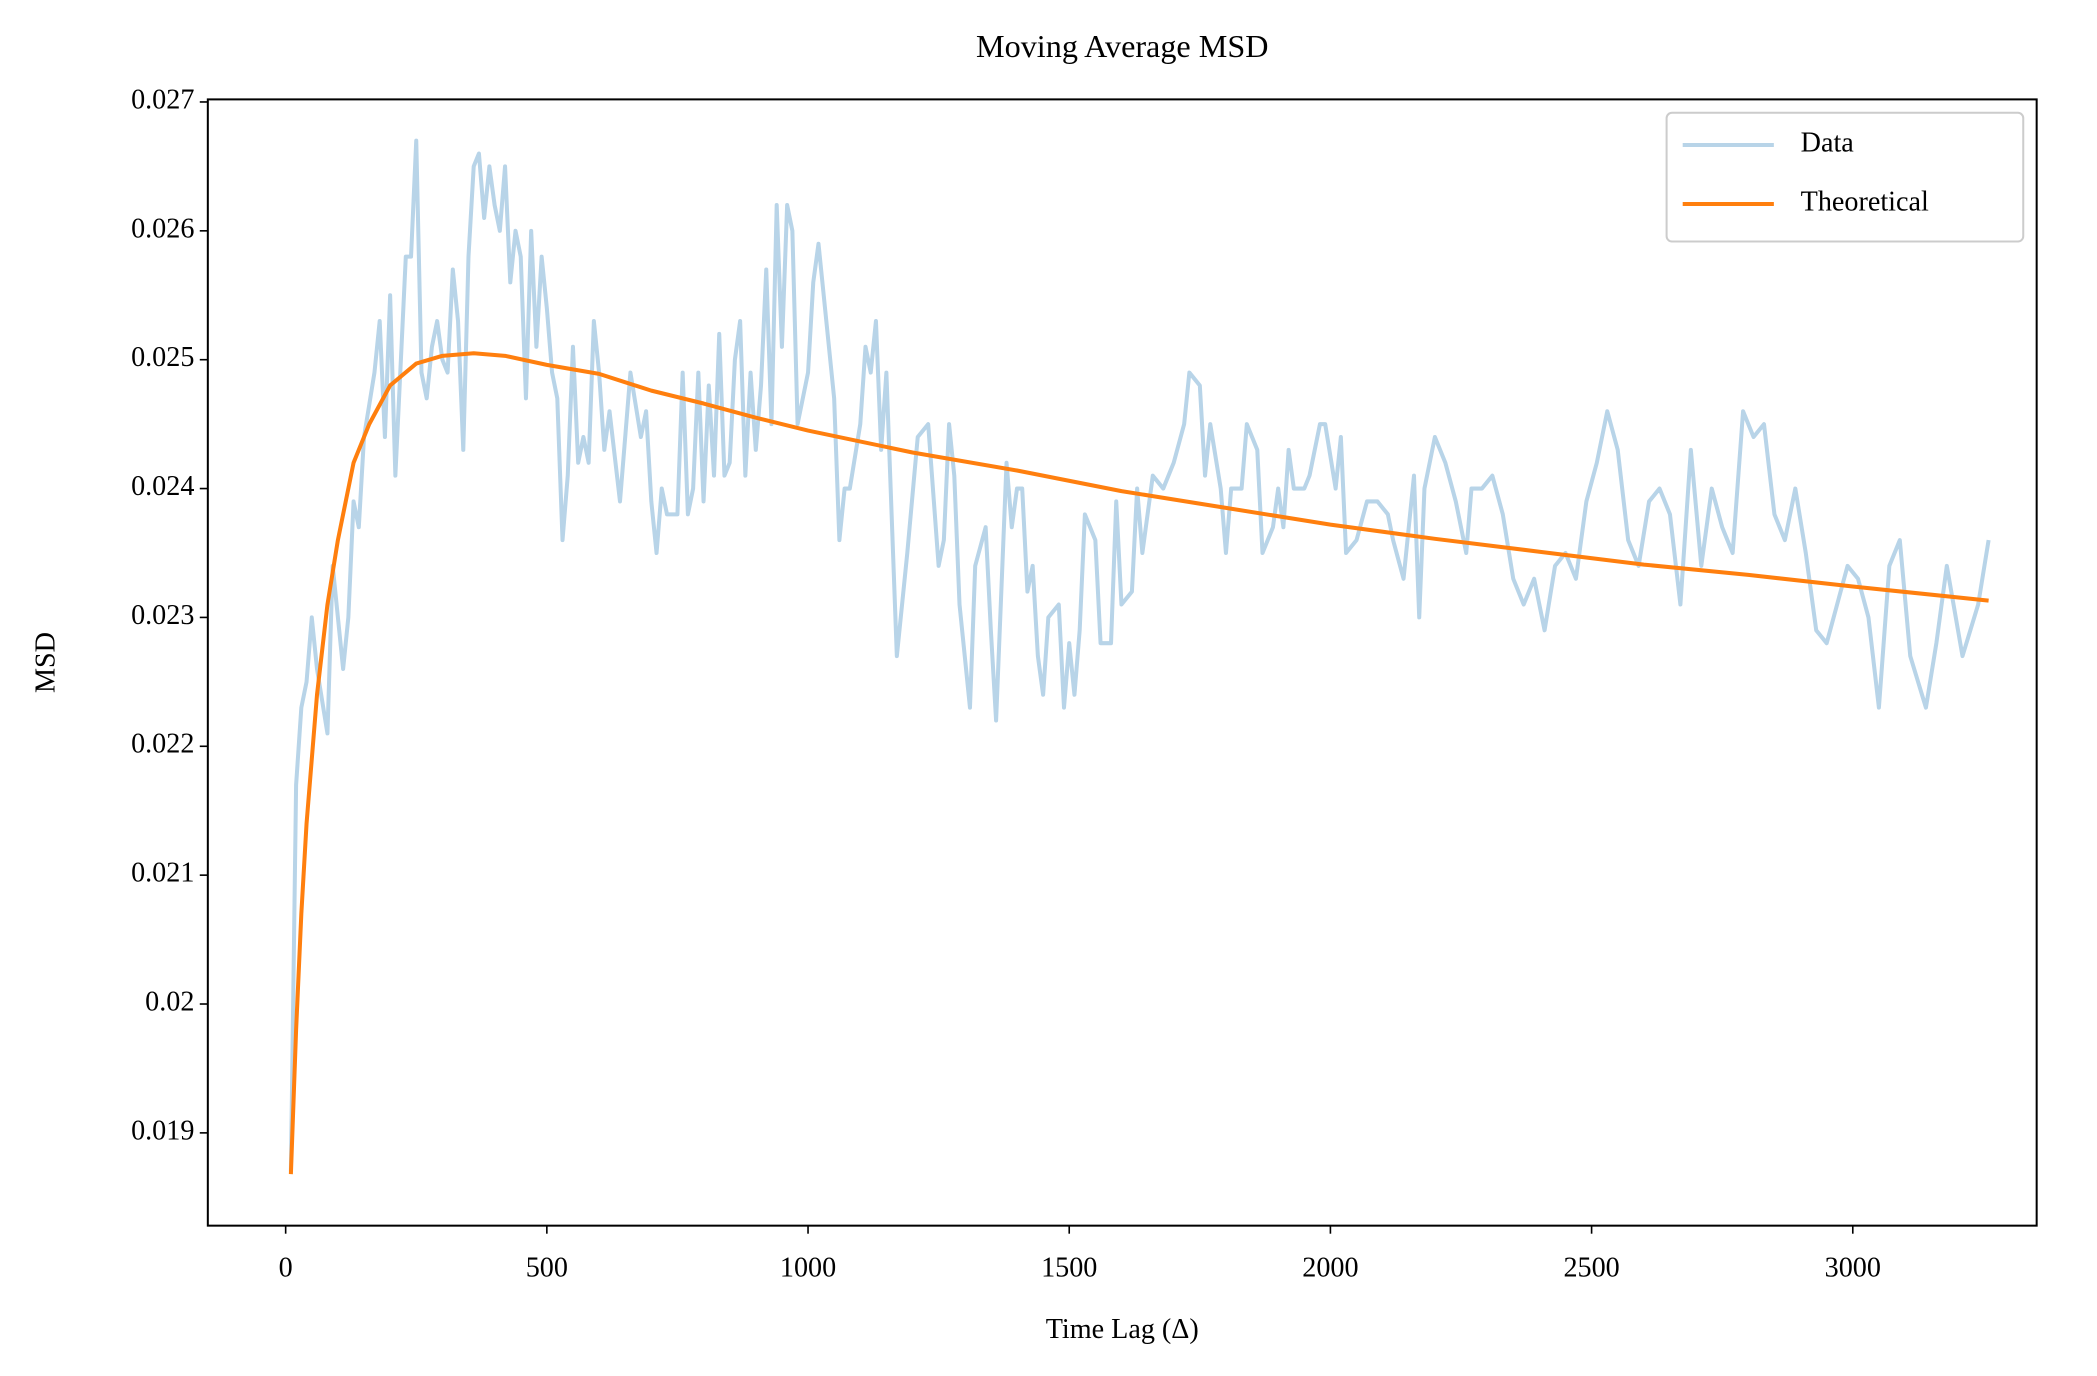 The width and height of the screenshot is (2097, 1376). I want to click on y-tick-label: 0.02, so click(169, 1001).